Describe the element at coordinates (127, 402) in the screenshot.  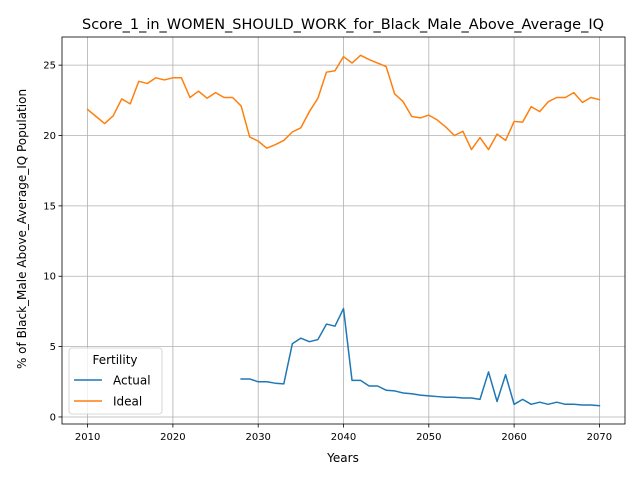
I see `legend-label-ideal: Ideal` at that location.